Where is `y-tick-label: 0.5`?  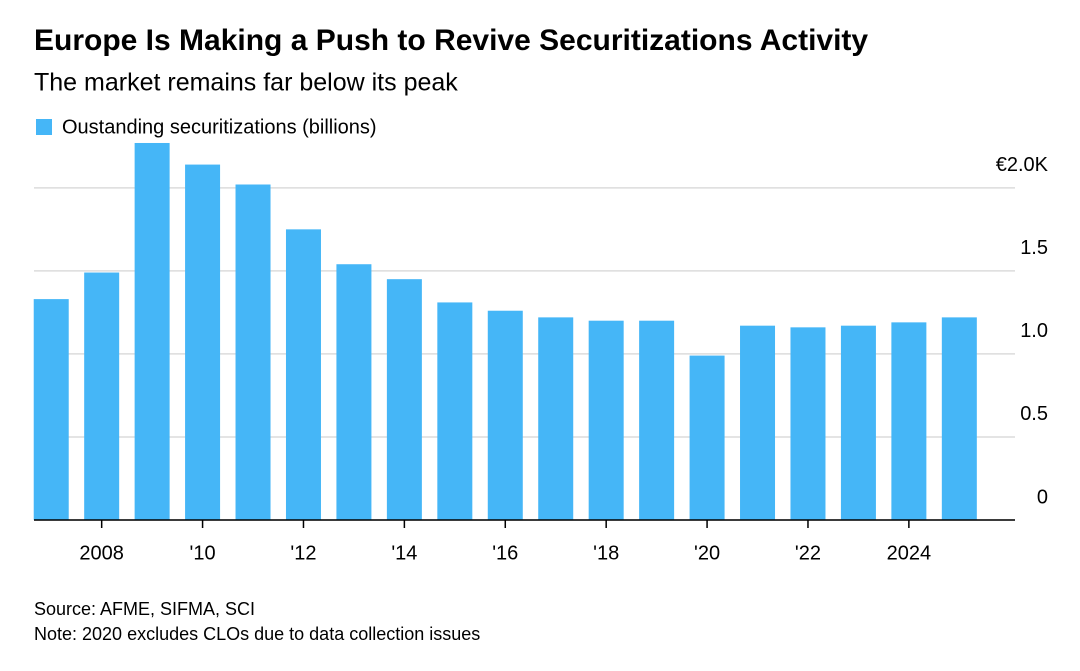 y-tick-label: 0.5 is located at coordinates (1034, 414).